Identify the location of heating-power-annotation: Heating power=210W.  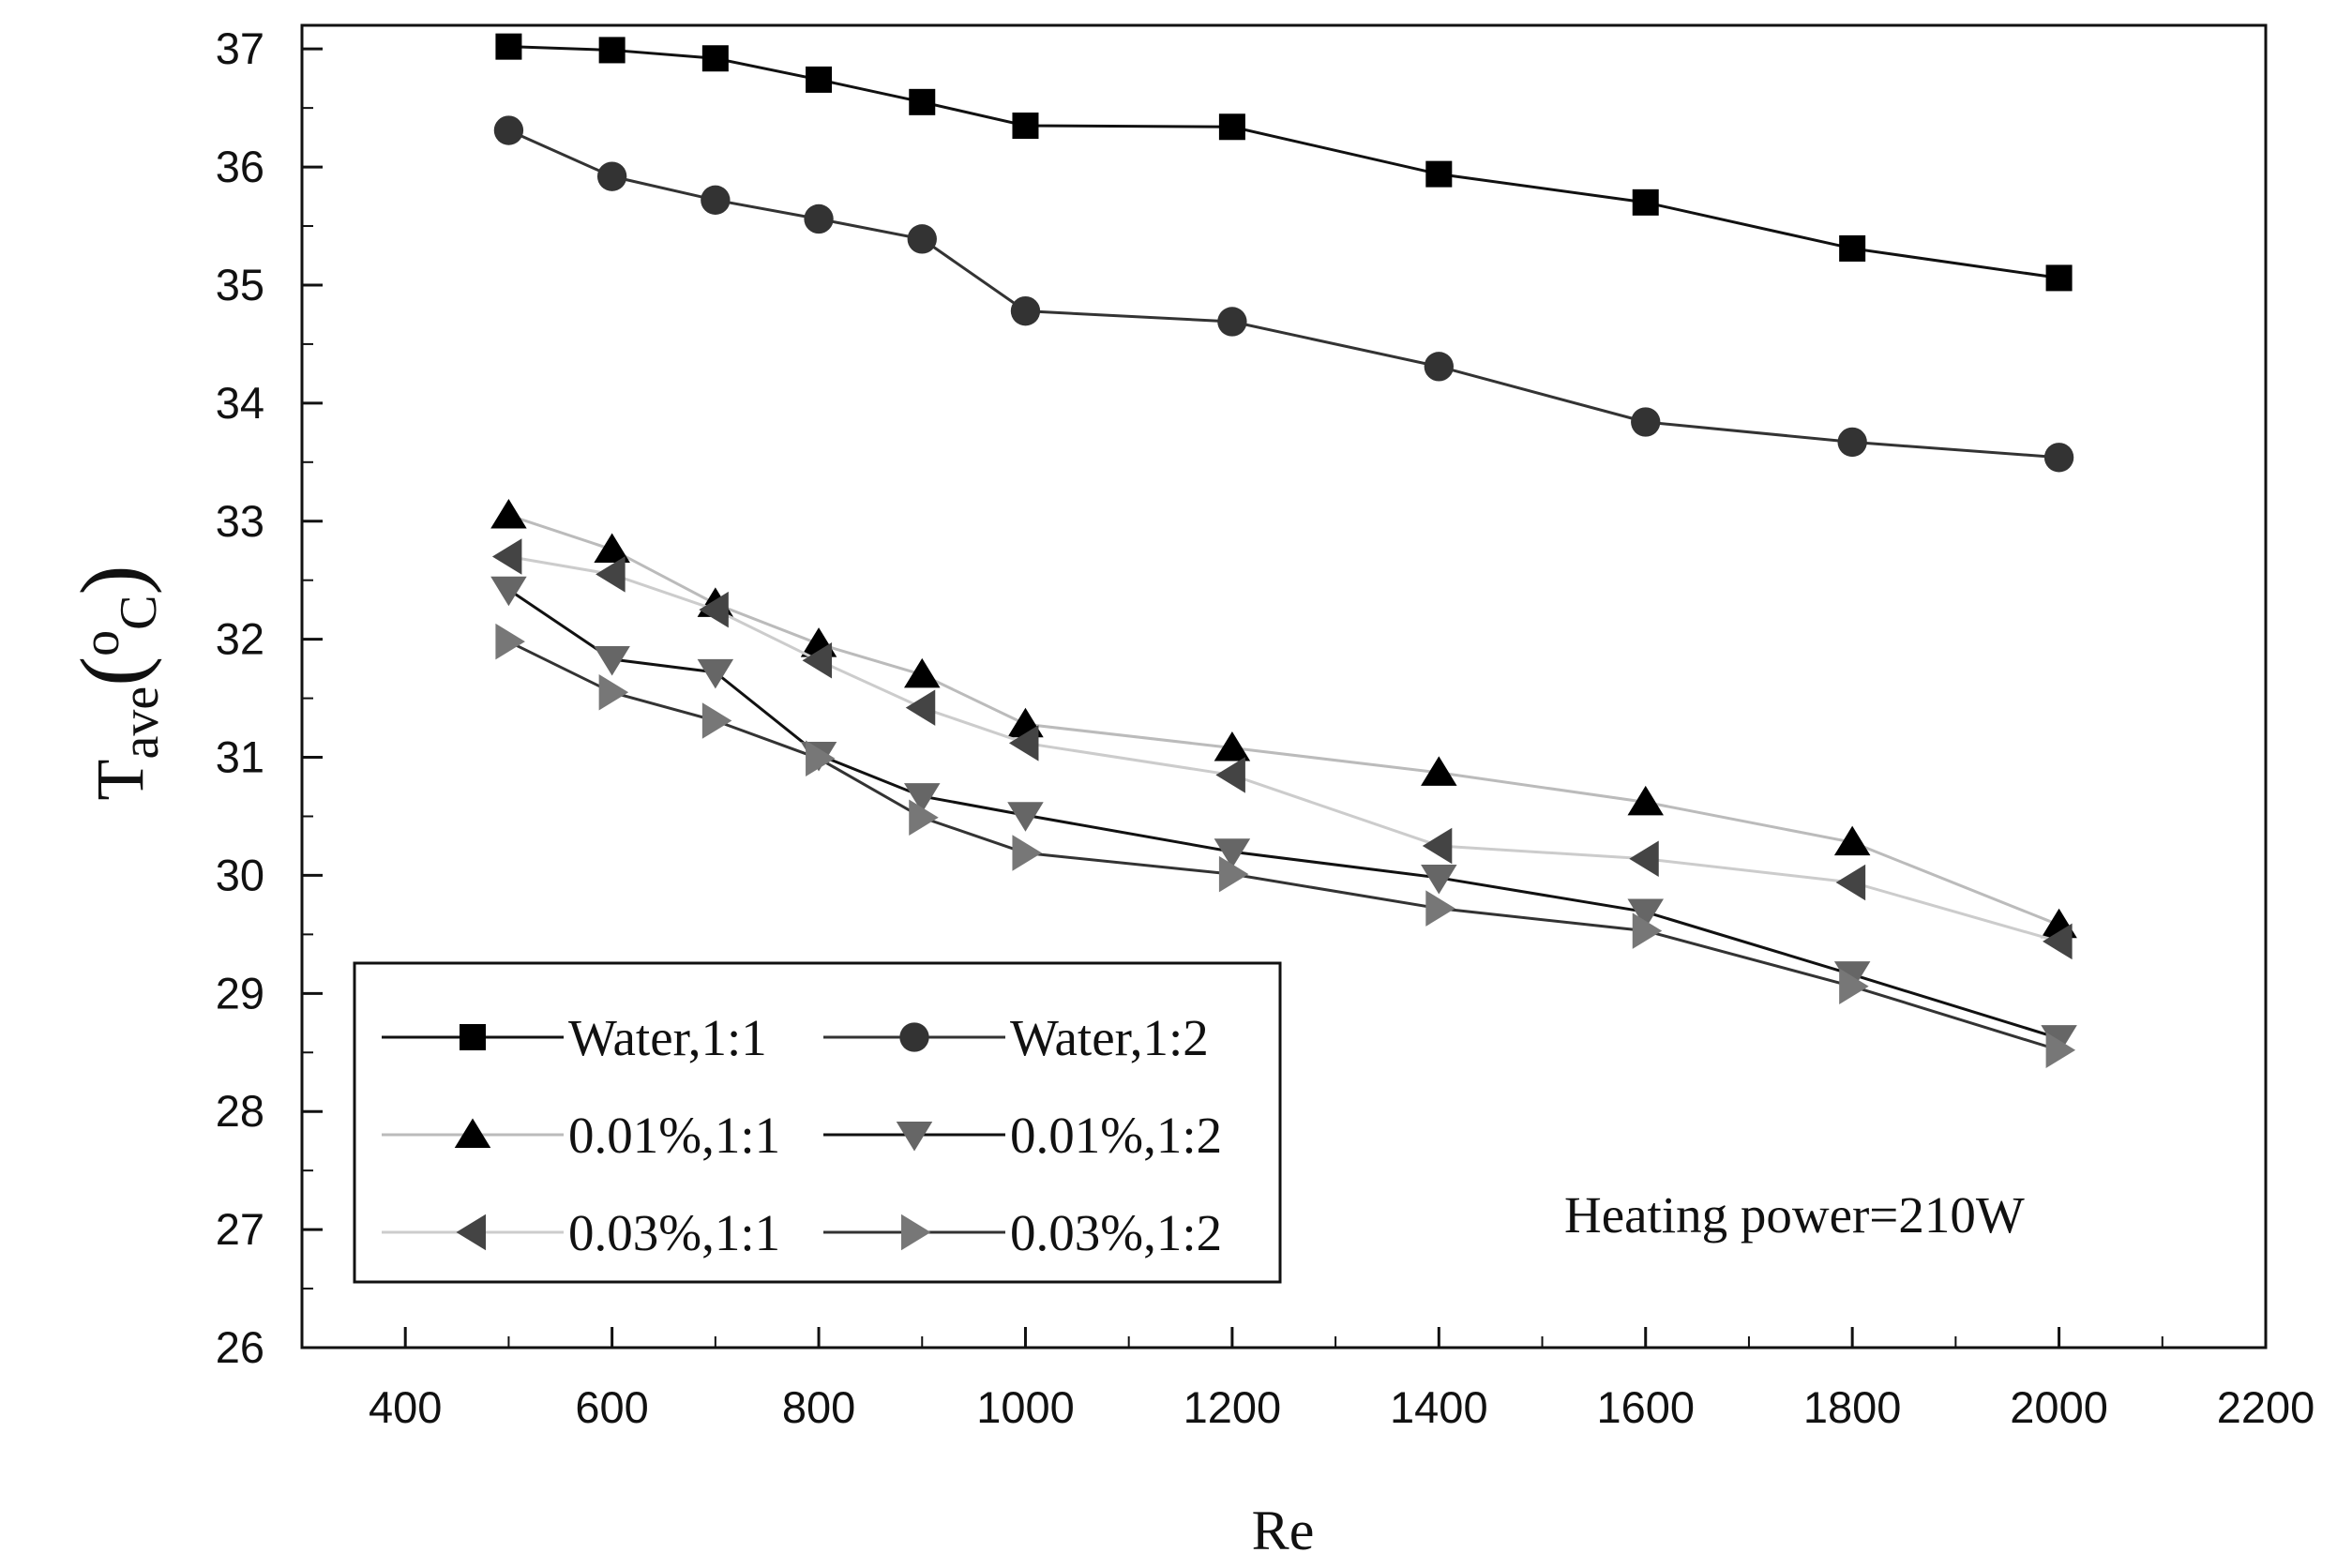
(1795, 1215).